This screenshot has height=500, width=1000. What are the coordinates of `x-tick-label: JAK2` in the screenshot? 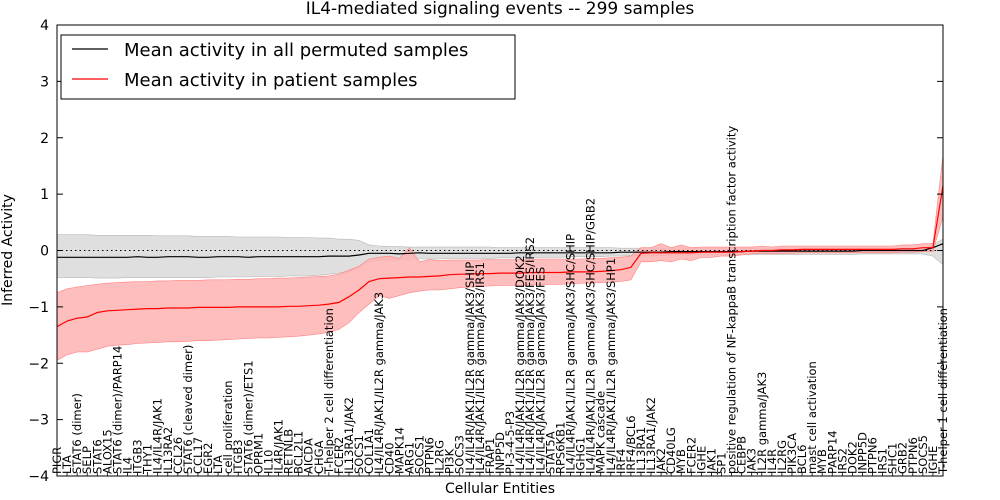 It's located at (661, 461).